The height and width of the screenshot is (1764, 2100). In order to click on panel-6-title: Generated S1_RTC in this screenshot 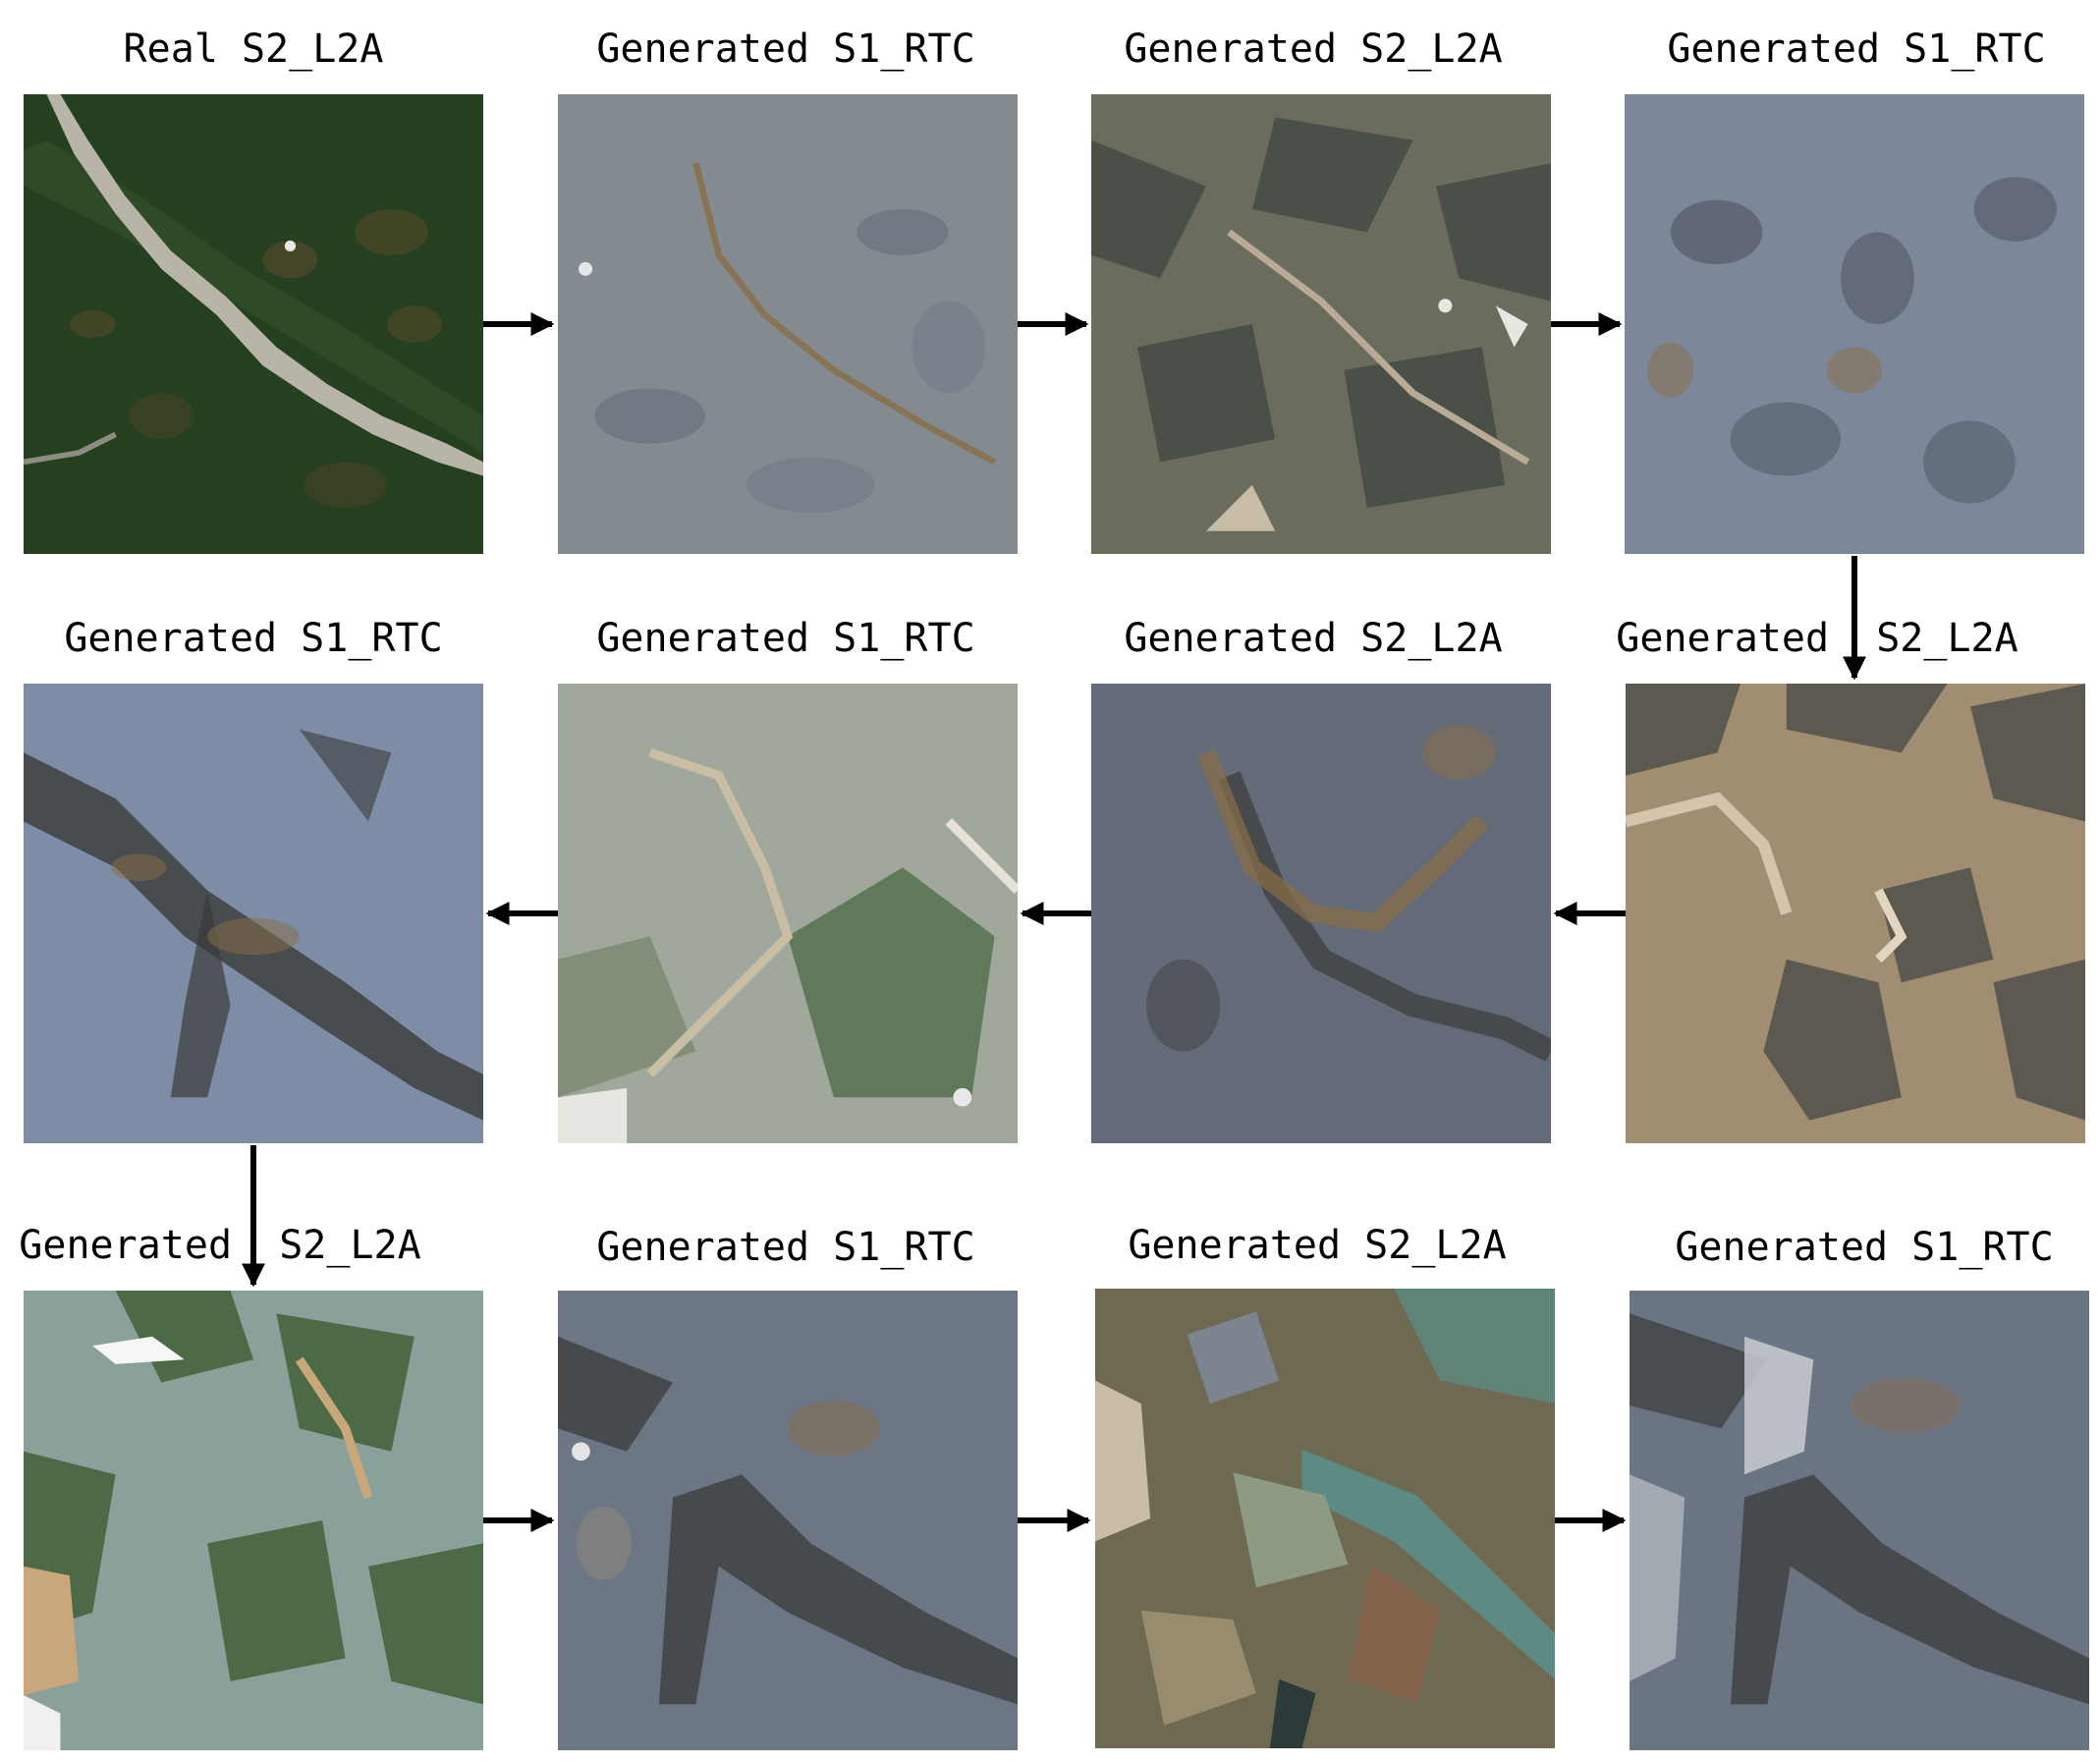, I will do `click(785, 639)`.